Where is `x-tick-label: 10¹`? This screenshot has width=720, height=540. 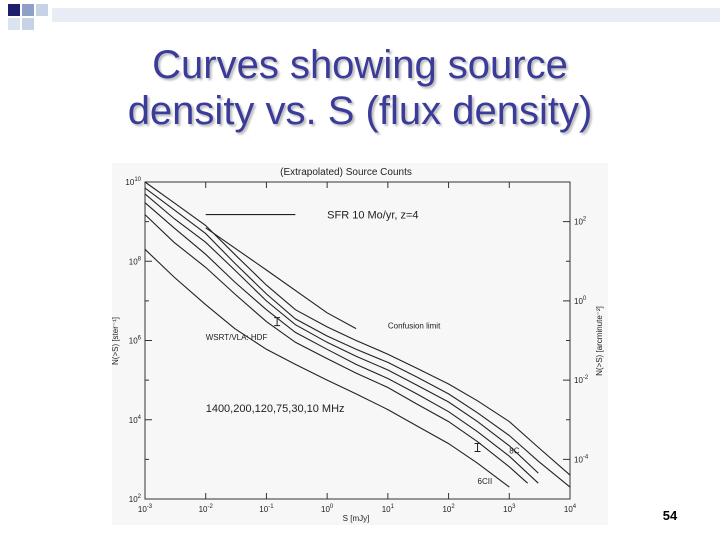
x-tick-label: 10¹ is located at coordinates (388, 509).